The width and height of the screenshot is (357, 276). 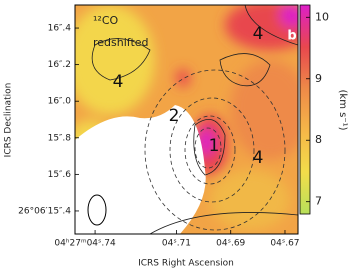 What do you see at coordinates (284, 244) in the screenshot?
I see `x-tick-label: 04ˢ.67` at bounding box center [284, 244].